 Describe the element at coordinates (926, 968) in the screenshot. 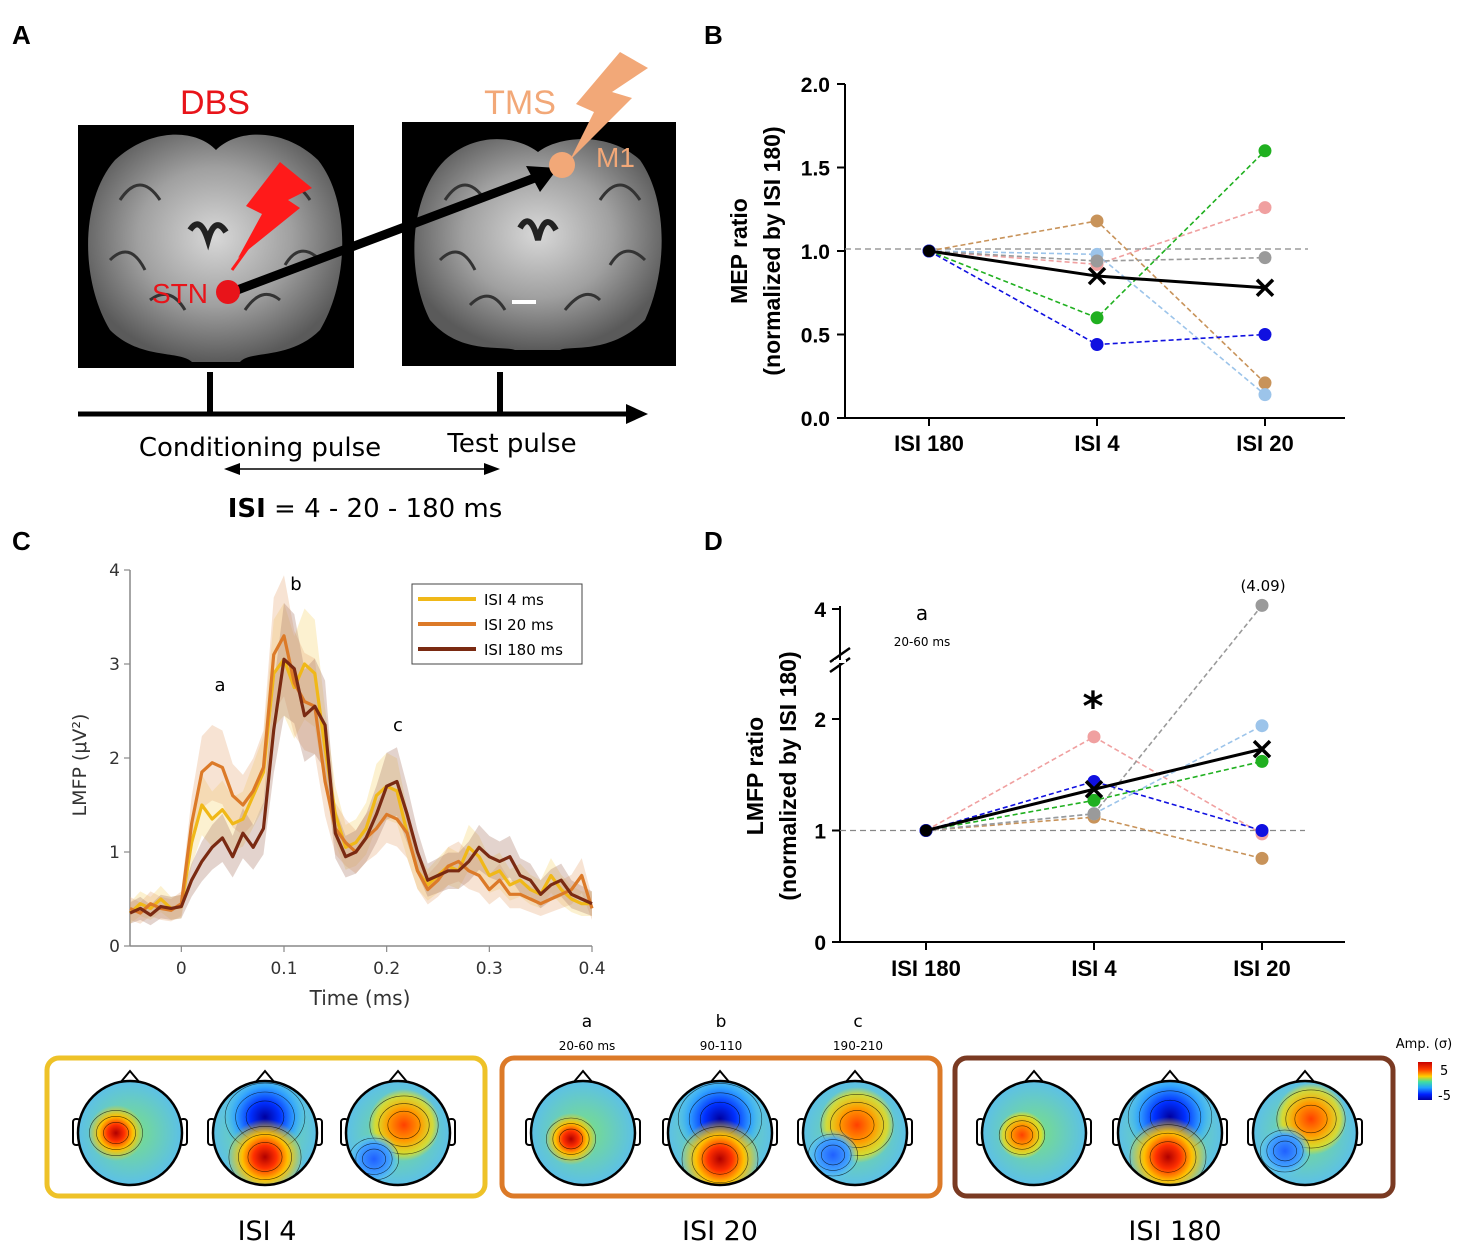

I see `d-xtick-label: ISI 180` at that location.